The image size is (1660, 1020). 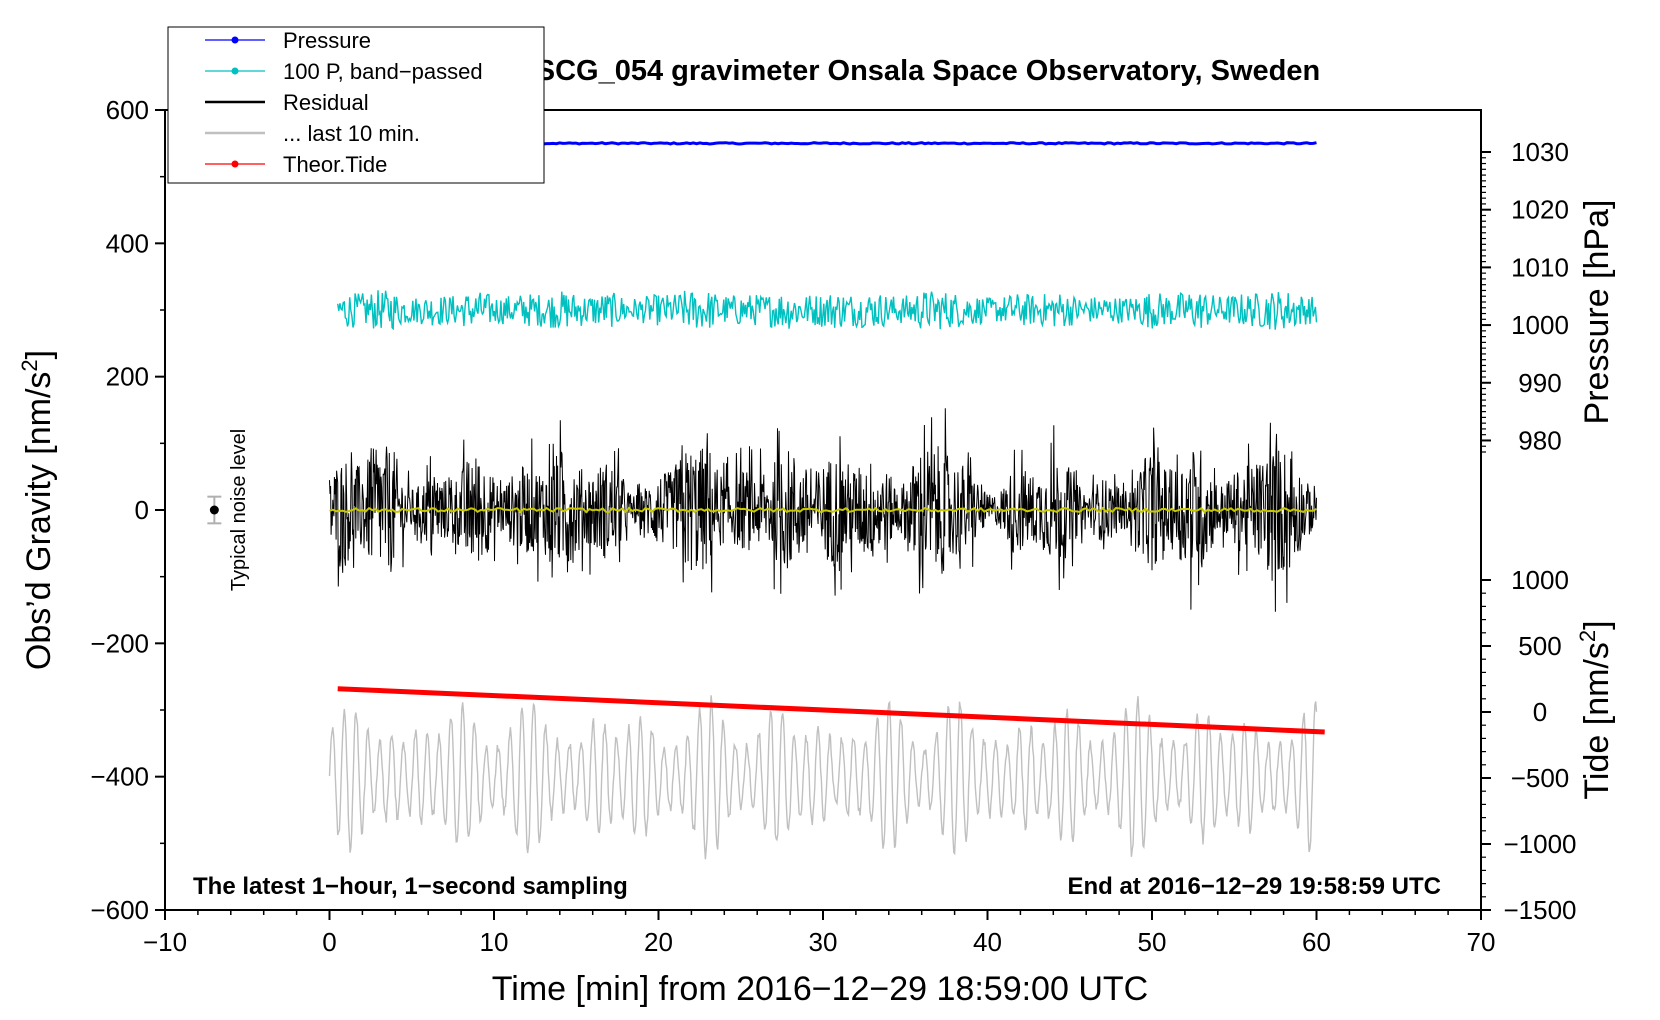 What do you see at coordinates (327, 40) in the screenshot?
I see `legend-label: Pressure` at bounding box center [327, 40].